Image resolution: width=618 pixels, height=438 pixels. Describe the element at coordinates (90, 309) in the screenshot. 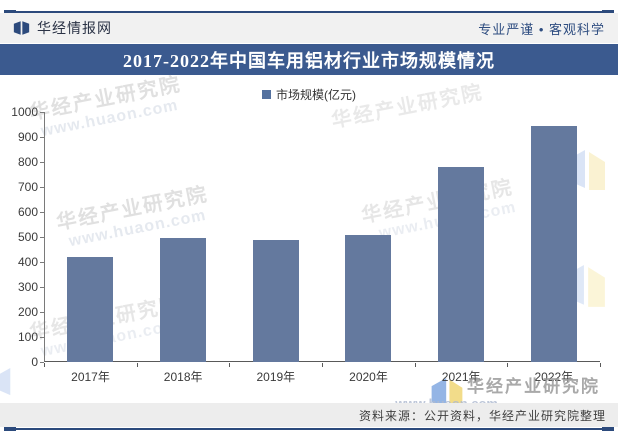

I see `bar-2017年` at that location.